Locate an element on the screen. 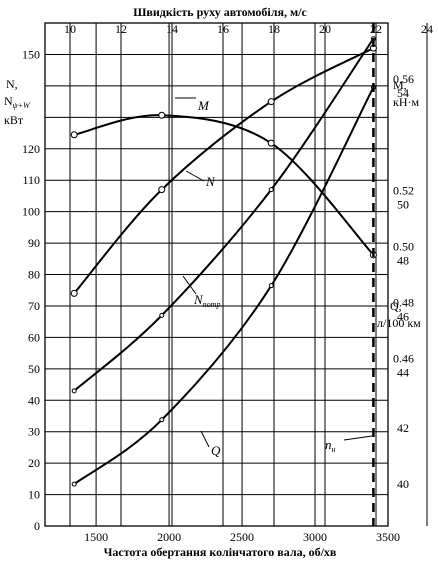 This screenshot has height=562, width=438. top-tick-label: 22 is located at coordinates (376, 29).